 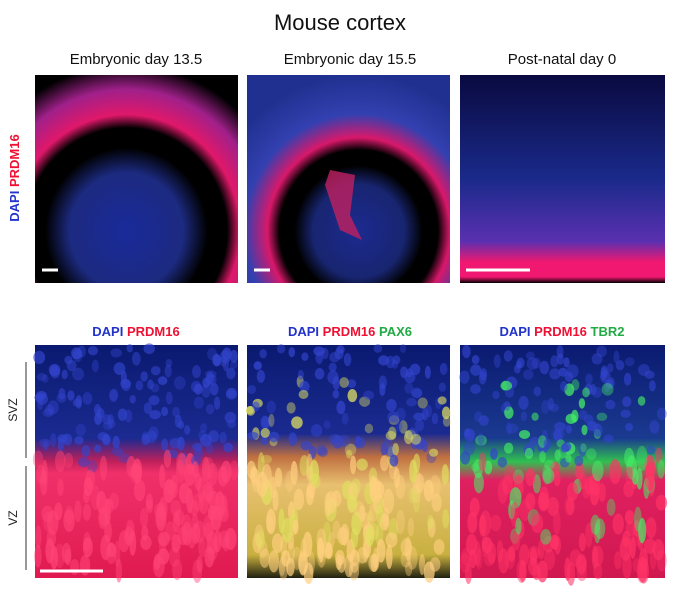 What do you see at coordinates (13, 409) in the screenshot?
I see `region-label: SVZ` at bounding box center [13, 409].